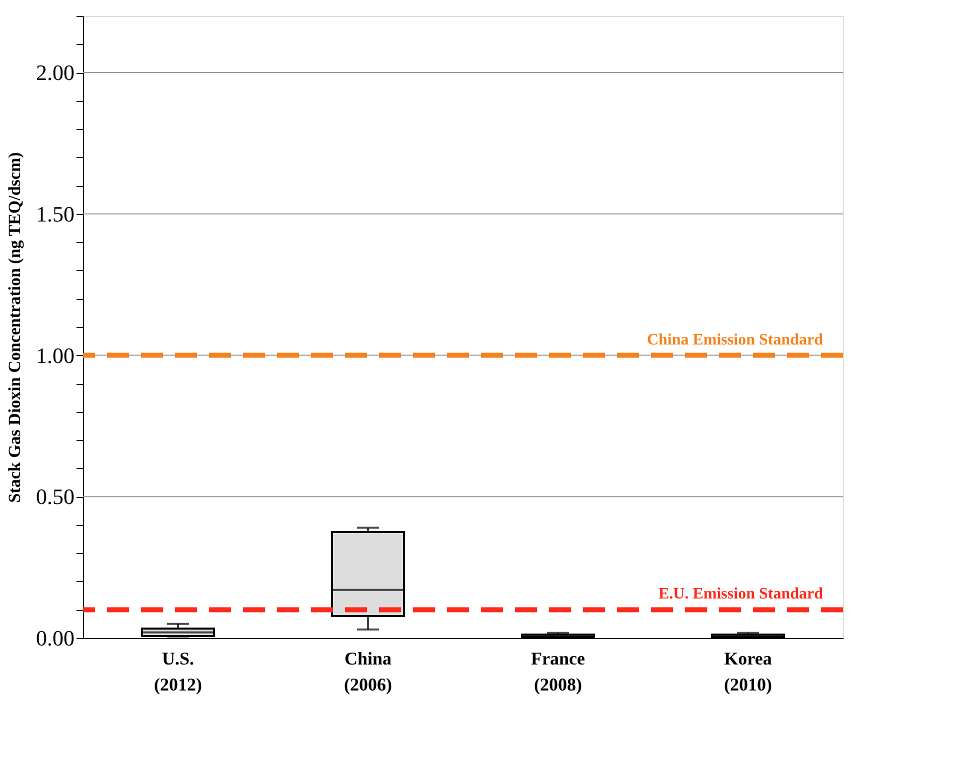 Image resolution: width=977 pixels, height=757 pixels. Describe the element at coordinates (748, 671) in the screenshot. I see `x-tick-label: Korea (2010)` at that location.